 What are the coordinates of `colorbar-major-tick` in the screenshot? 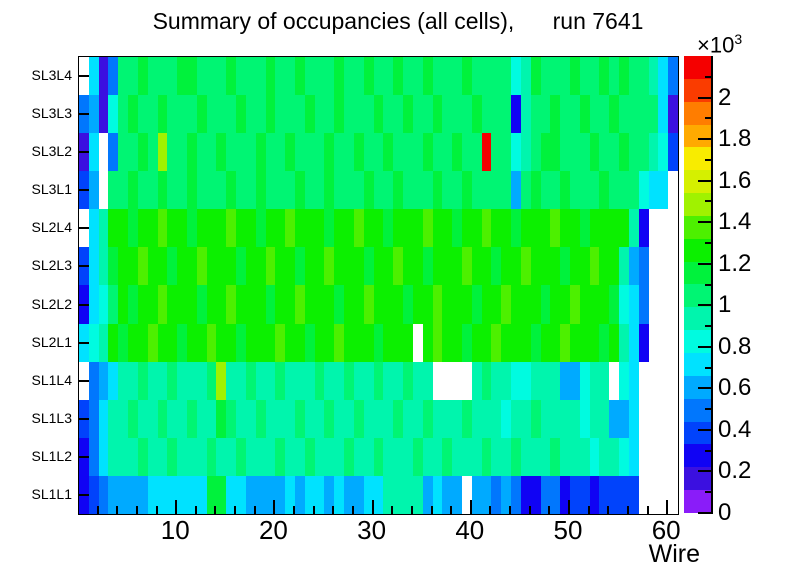 It's located at (704, 471).